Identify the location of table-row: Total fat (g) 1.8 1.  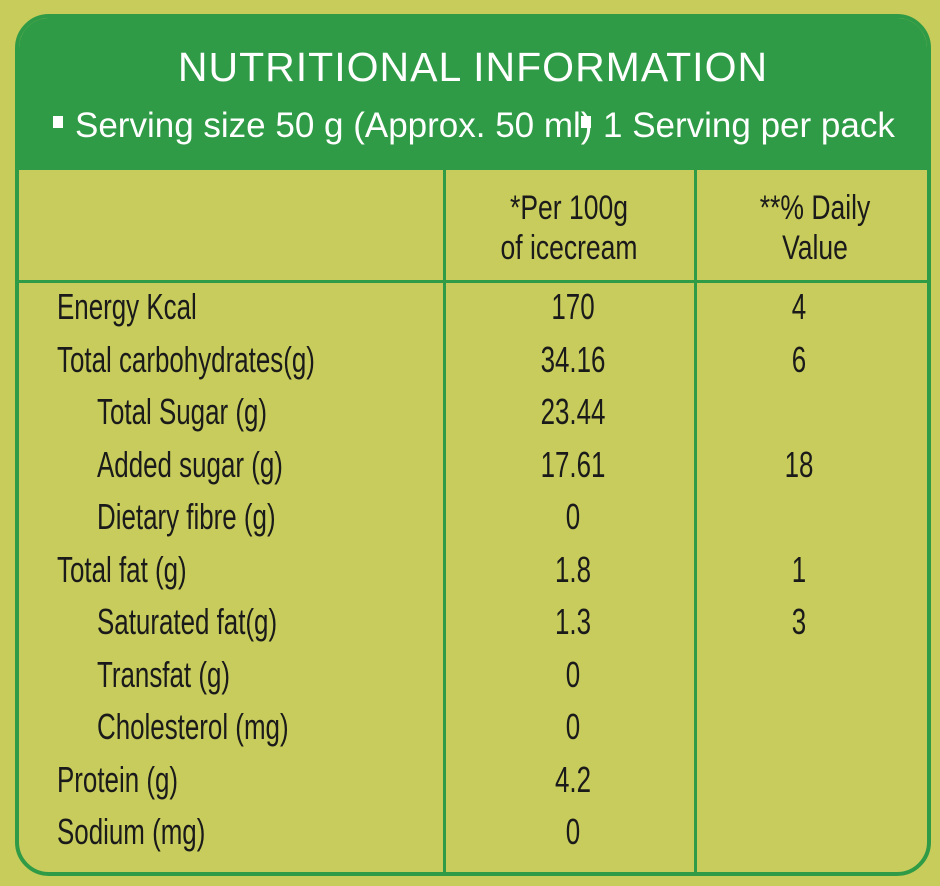
(473, 575).